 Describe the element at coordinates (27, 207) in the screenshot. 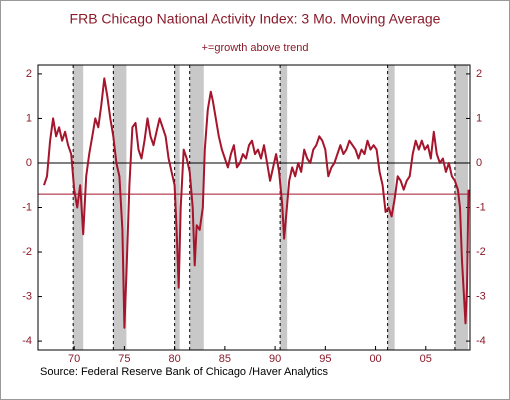

I see `y-tick-label: -1` at that location.